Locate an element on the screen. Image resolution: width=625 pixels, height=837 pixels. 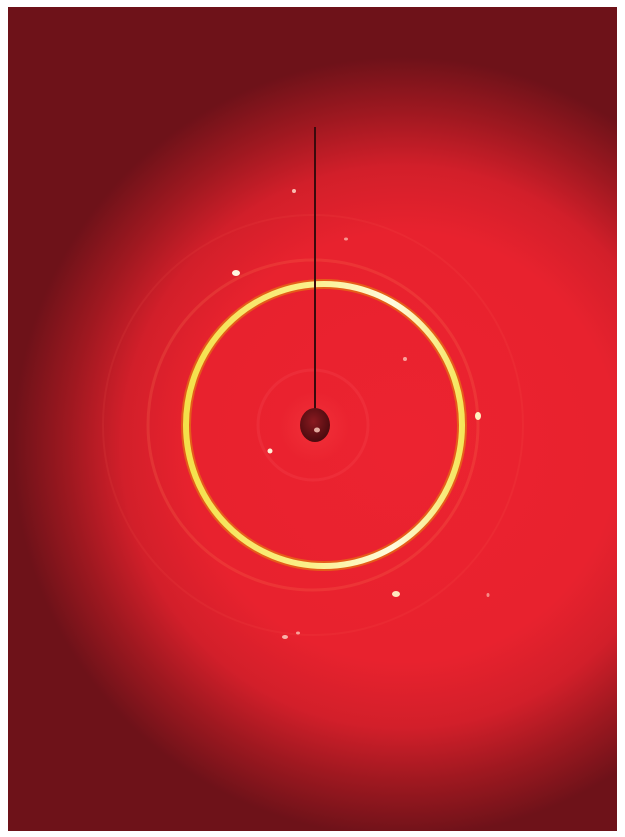
beamstop-disk is located at coordinates (315, 425).